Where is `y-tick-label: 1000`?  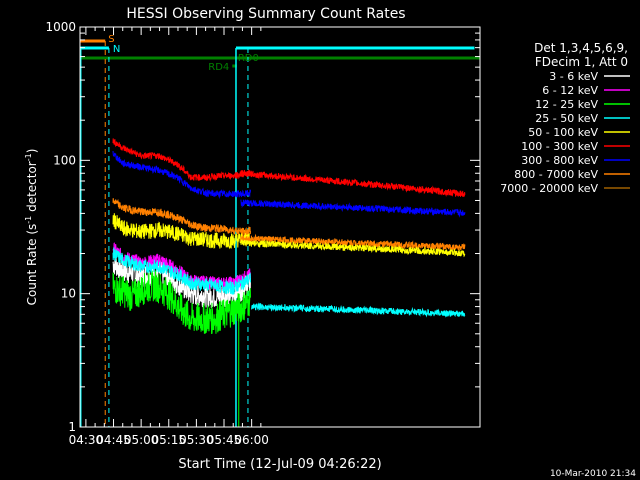
y-tick-label: 1000 is located at coordinates (60, 27).